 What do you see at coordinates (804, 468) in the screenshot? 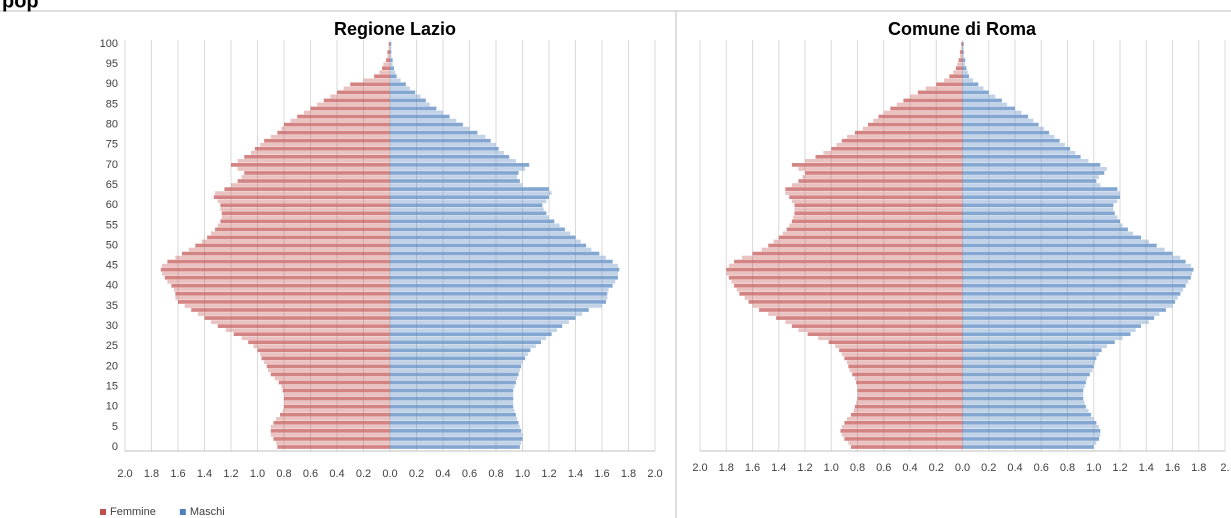
I see `x-tick-label: 1.2` at bounding box center [804, 468].